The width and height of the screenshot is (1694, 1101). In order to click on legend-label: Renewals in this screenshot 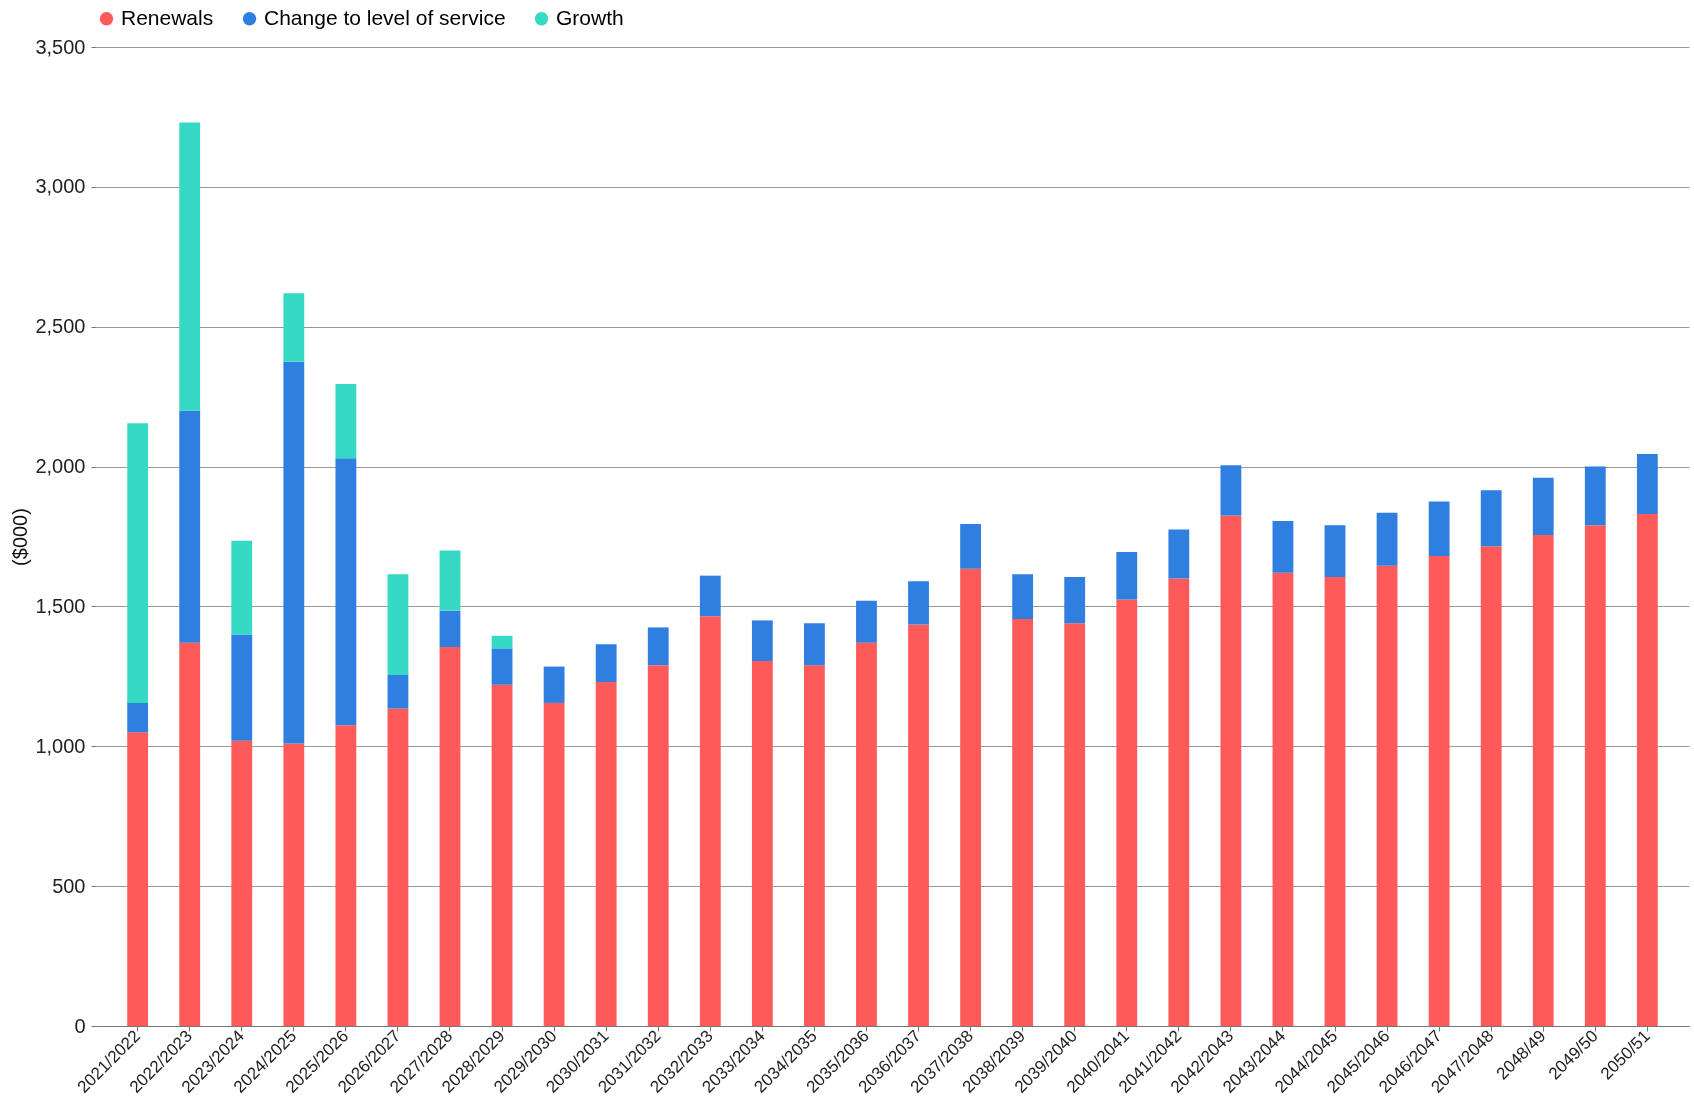, I will do `click(167, 17)`.